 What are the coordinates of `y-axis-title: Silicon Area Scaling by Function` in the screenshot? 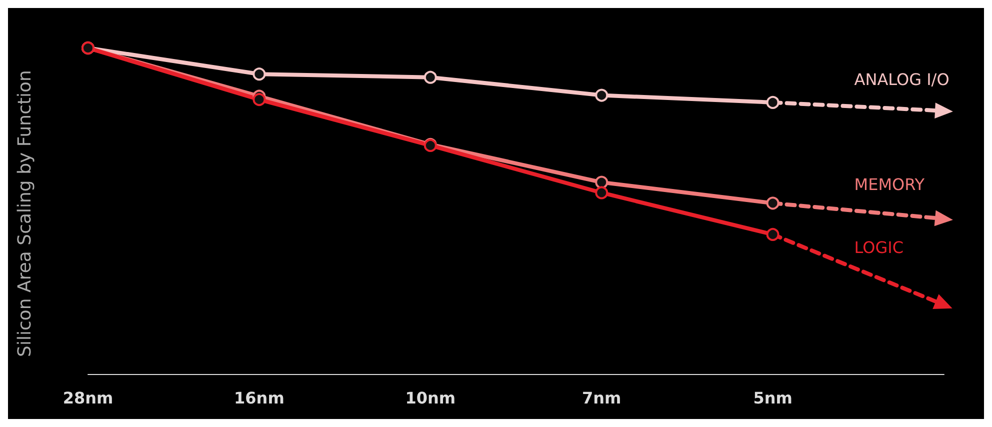 It's located at (25, 213).